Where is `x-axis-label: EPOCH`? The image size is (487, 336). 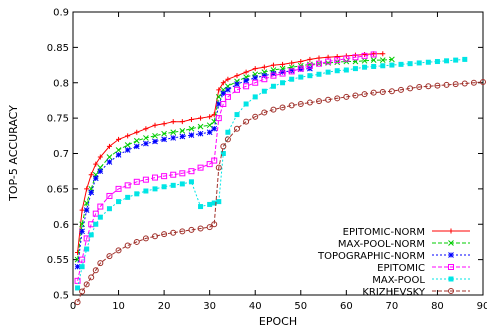 x-axis-label: EPOCH is located at coordinates (278, 321).